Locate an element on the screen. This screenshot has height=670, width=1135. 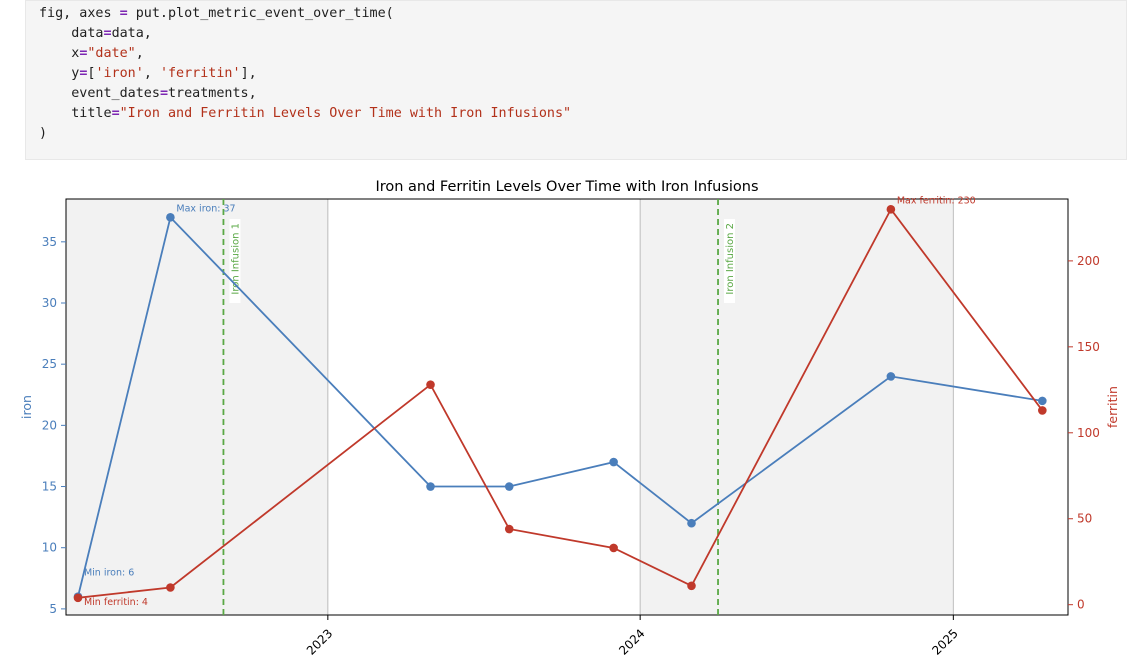
y-left-tick-label: 30 is located at coordinates (49, 303).